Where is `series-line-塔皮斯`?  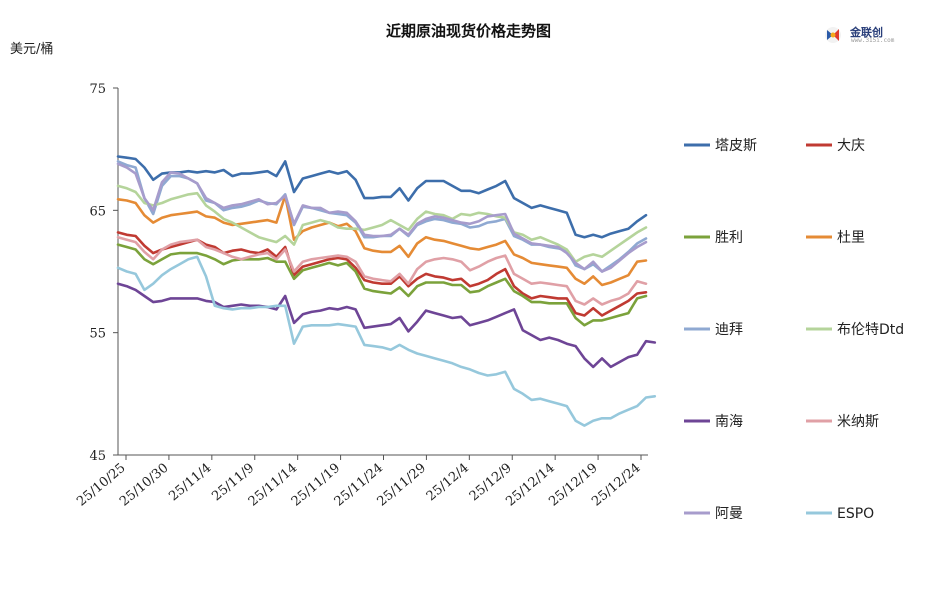 series-line-塔皮斯 is located at coordinates (382, 197).